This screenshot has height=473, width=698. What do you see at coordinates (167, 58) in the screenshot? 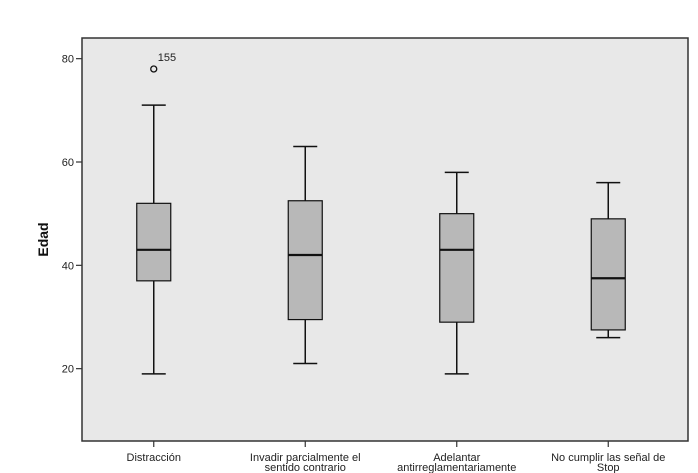
I see `outlier-label: 155` at bounding box center [167, 58].